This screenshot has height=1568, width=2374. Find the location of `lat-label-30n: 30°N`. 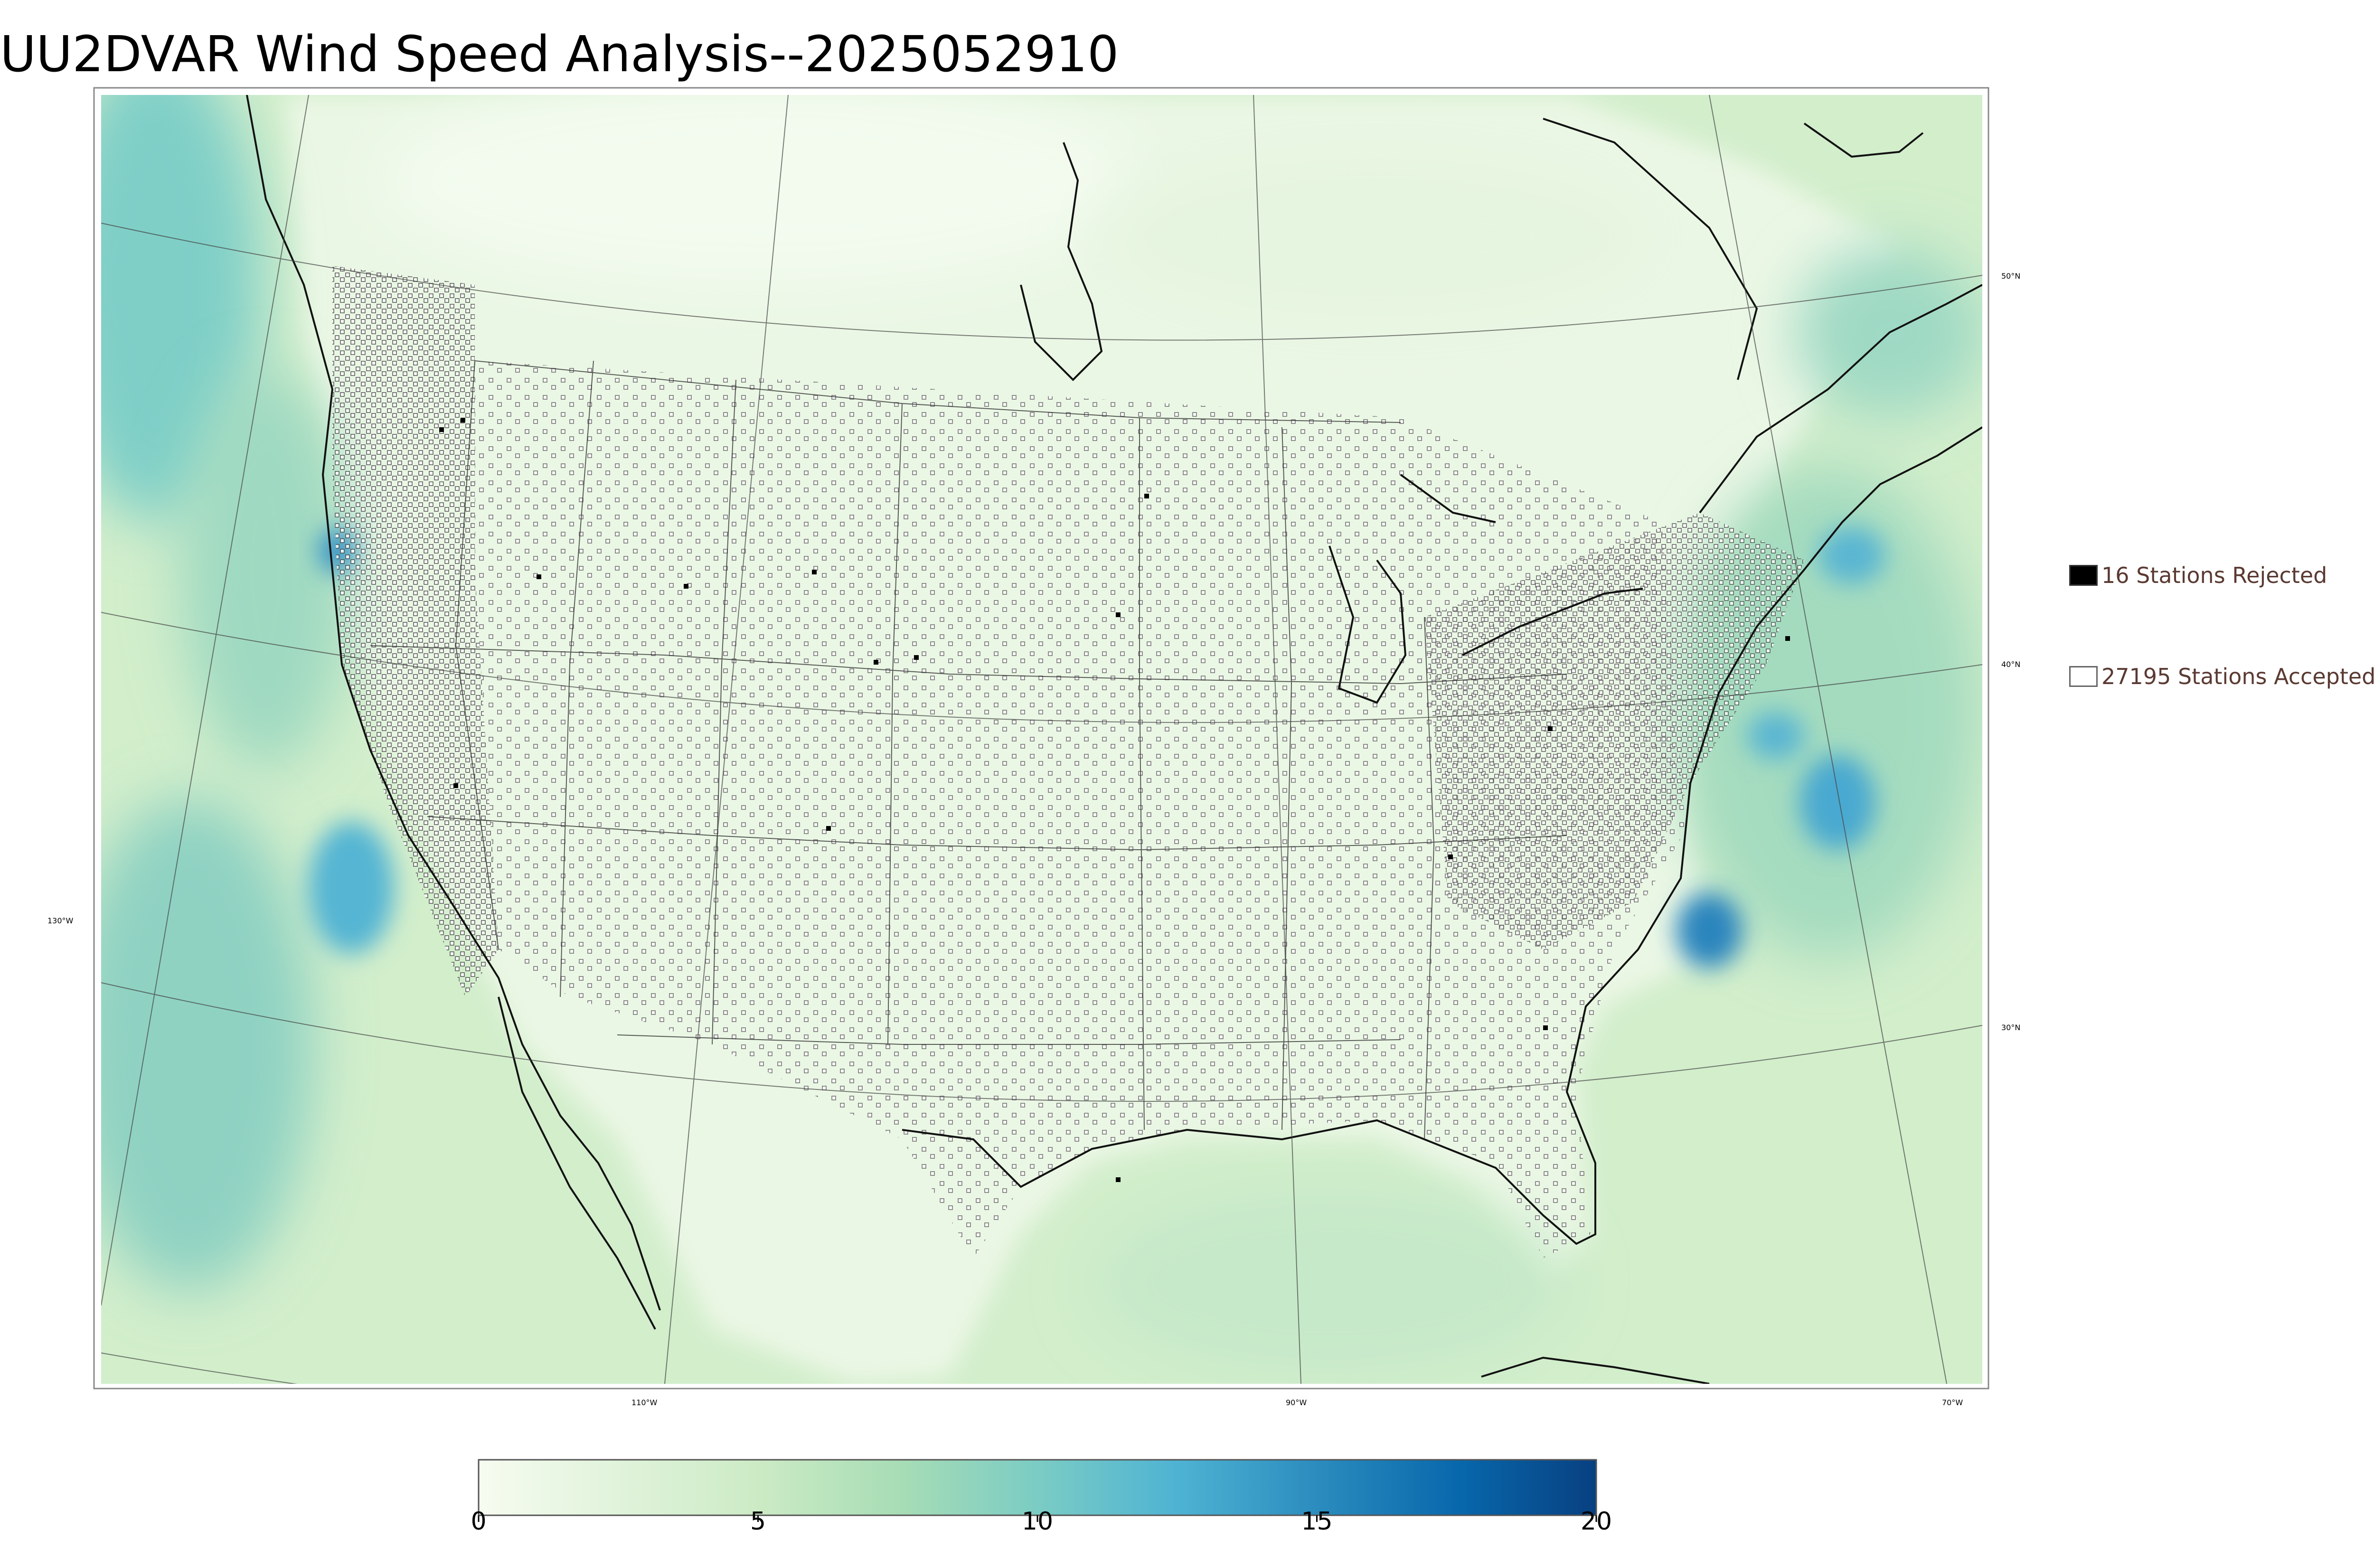

lat-label-30n: 30°N is located at coordinates (2011, 1027).